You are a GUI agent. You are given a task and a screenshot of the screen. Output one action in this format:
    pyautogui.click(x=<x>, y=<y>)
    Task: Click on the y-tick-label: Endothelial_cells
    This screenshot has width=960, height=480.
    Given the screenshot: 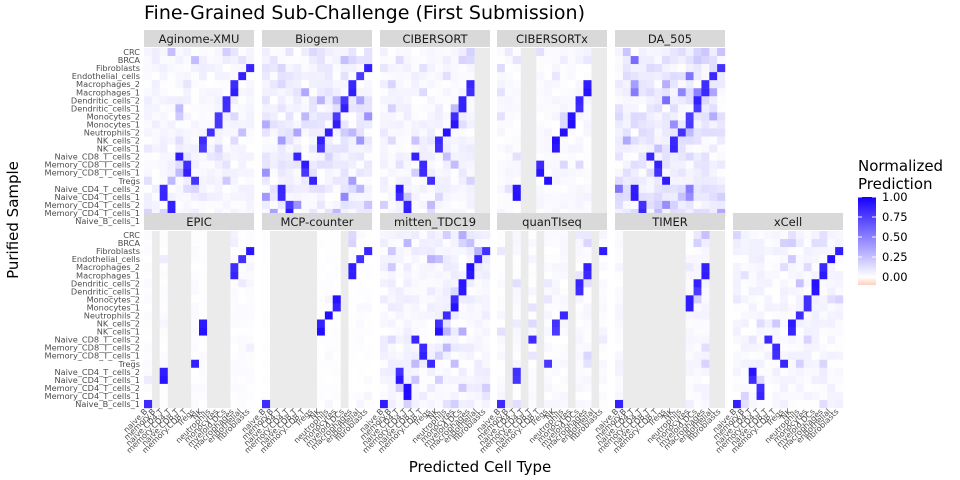 What is the action you would take?
    pyautogui.click(x=106, y=259)
    